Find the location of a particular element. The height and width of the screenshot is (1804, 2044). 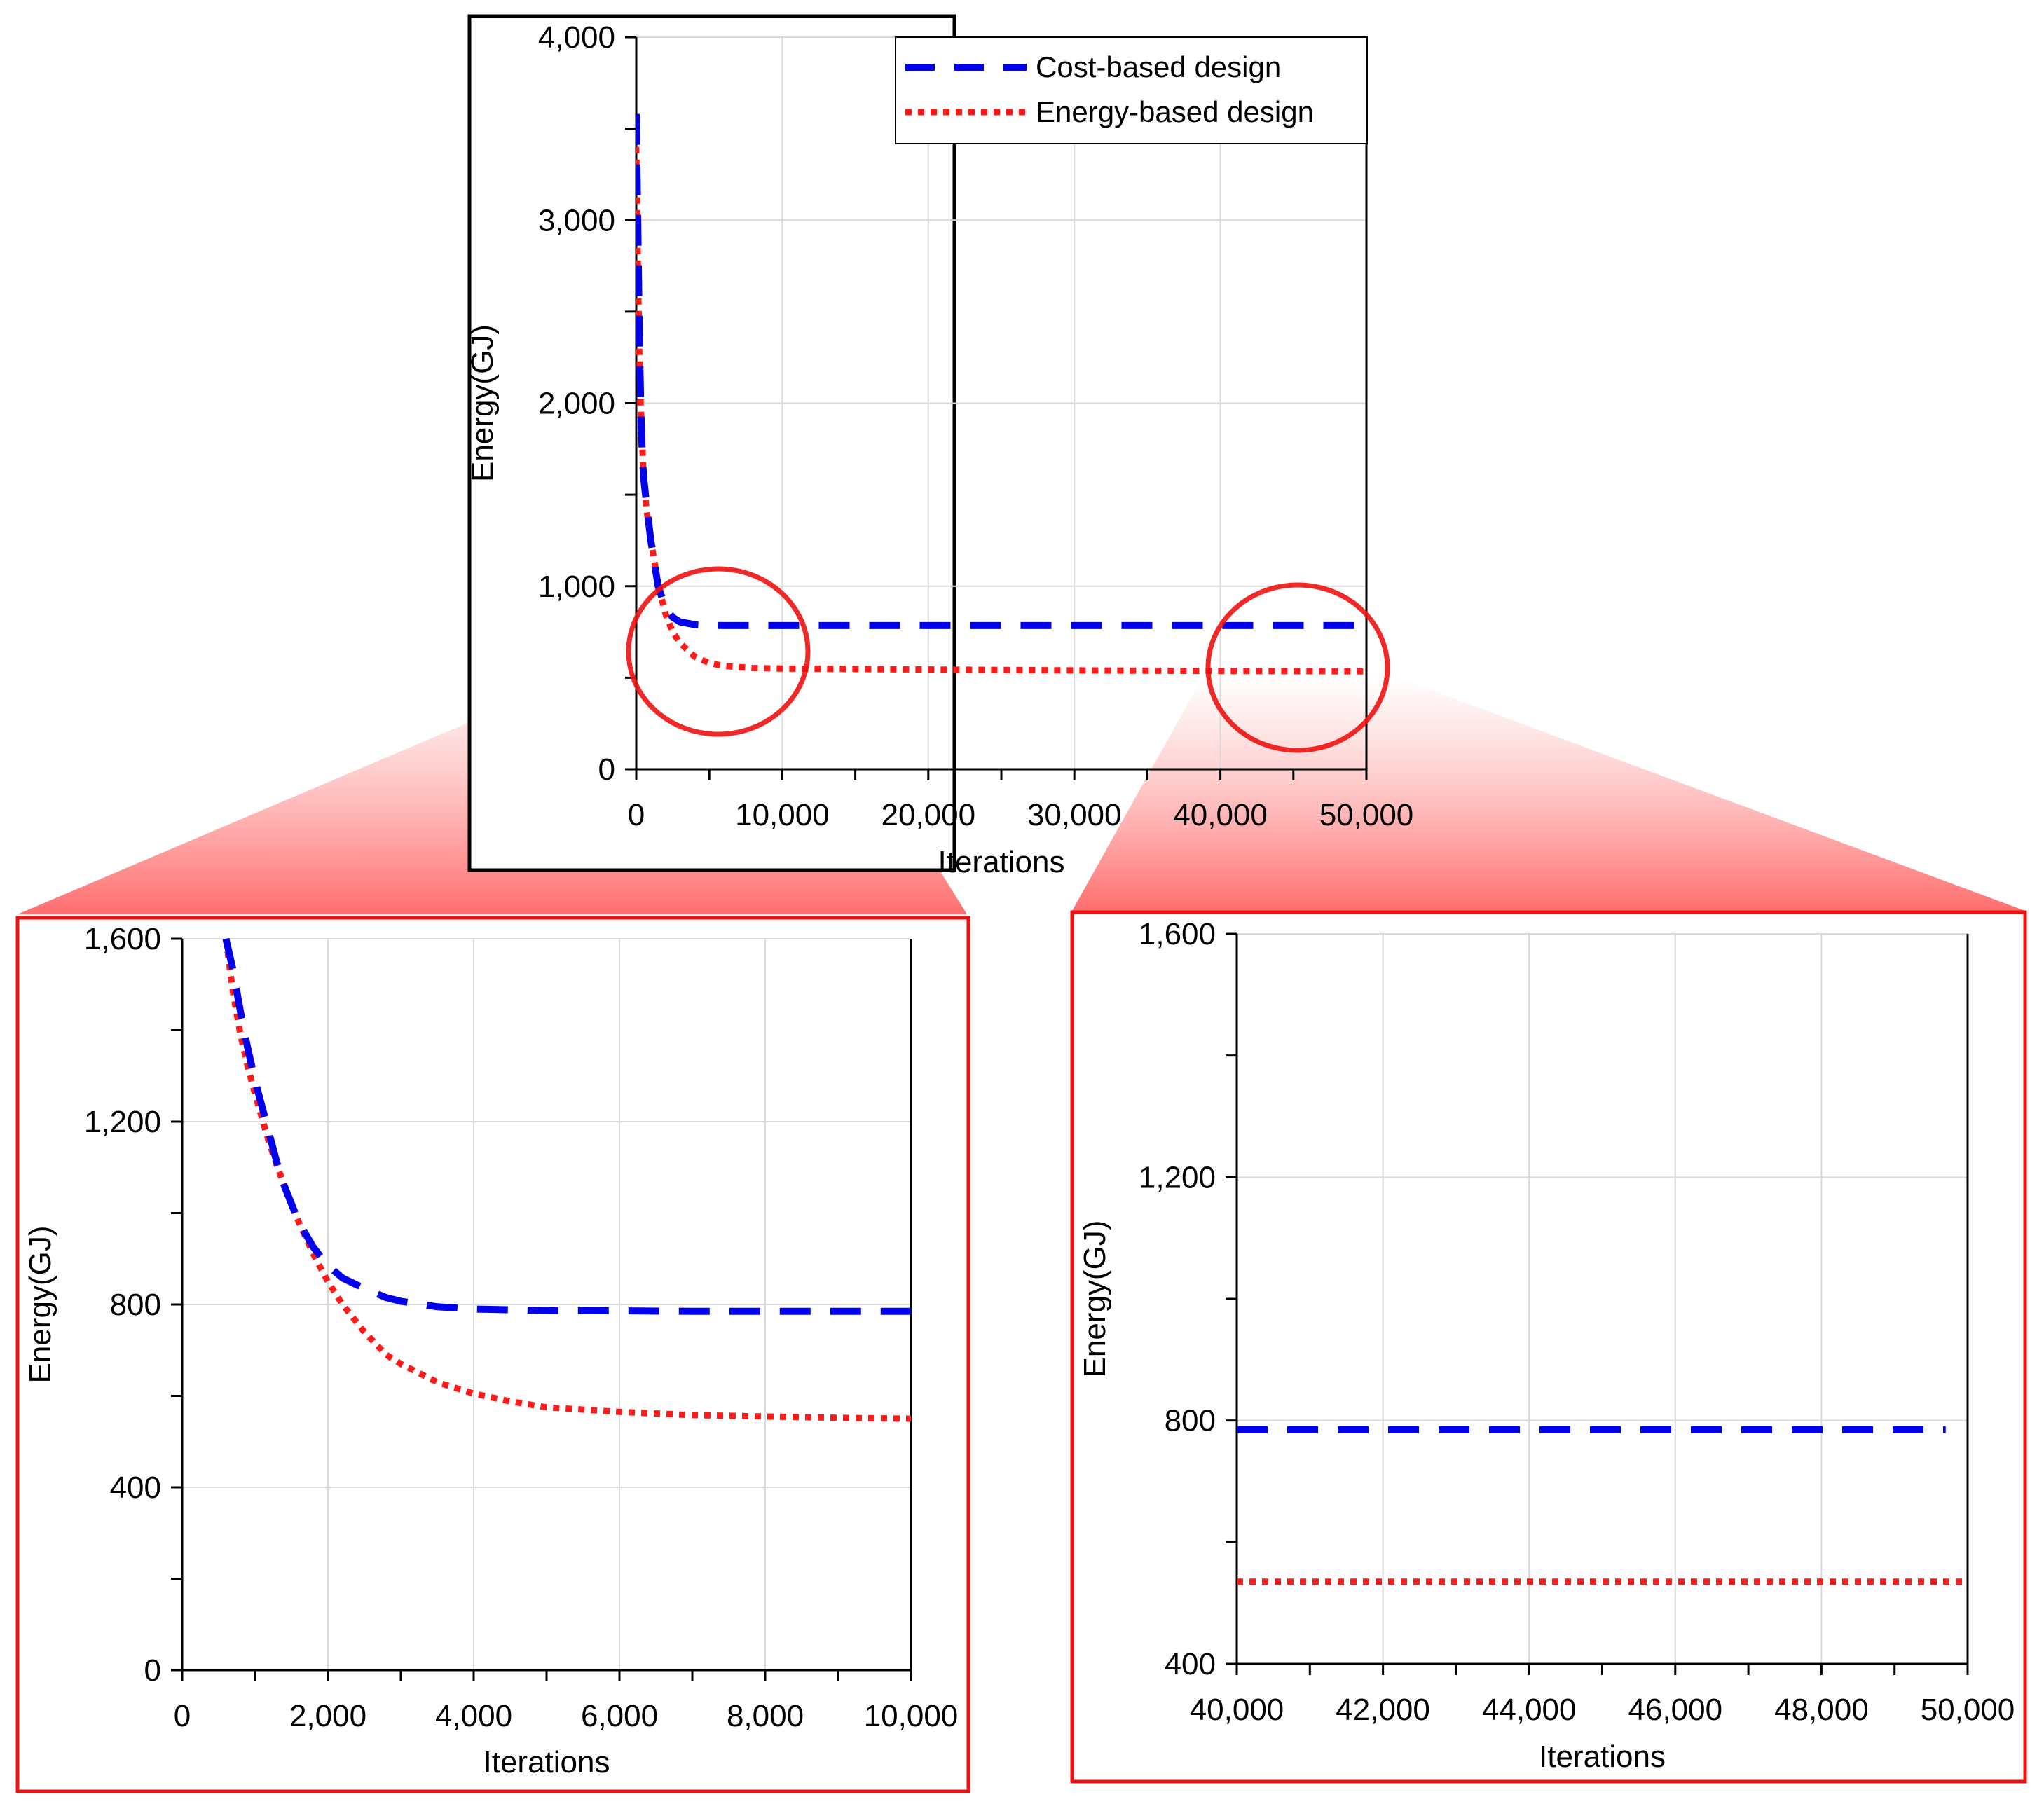

zoom-circle-late is located at coordinates (1297, 667).